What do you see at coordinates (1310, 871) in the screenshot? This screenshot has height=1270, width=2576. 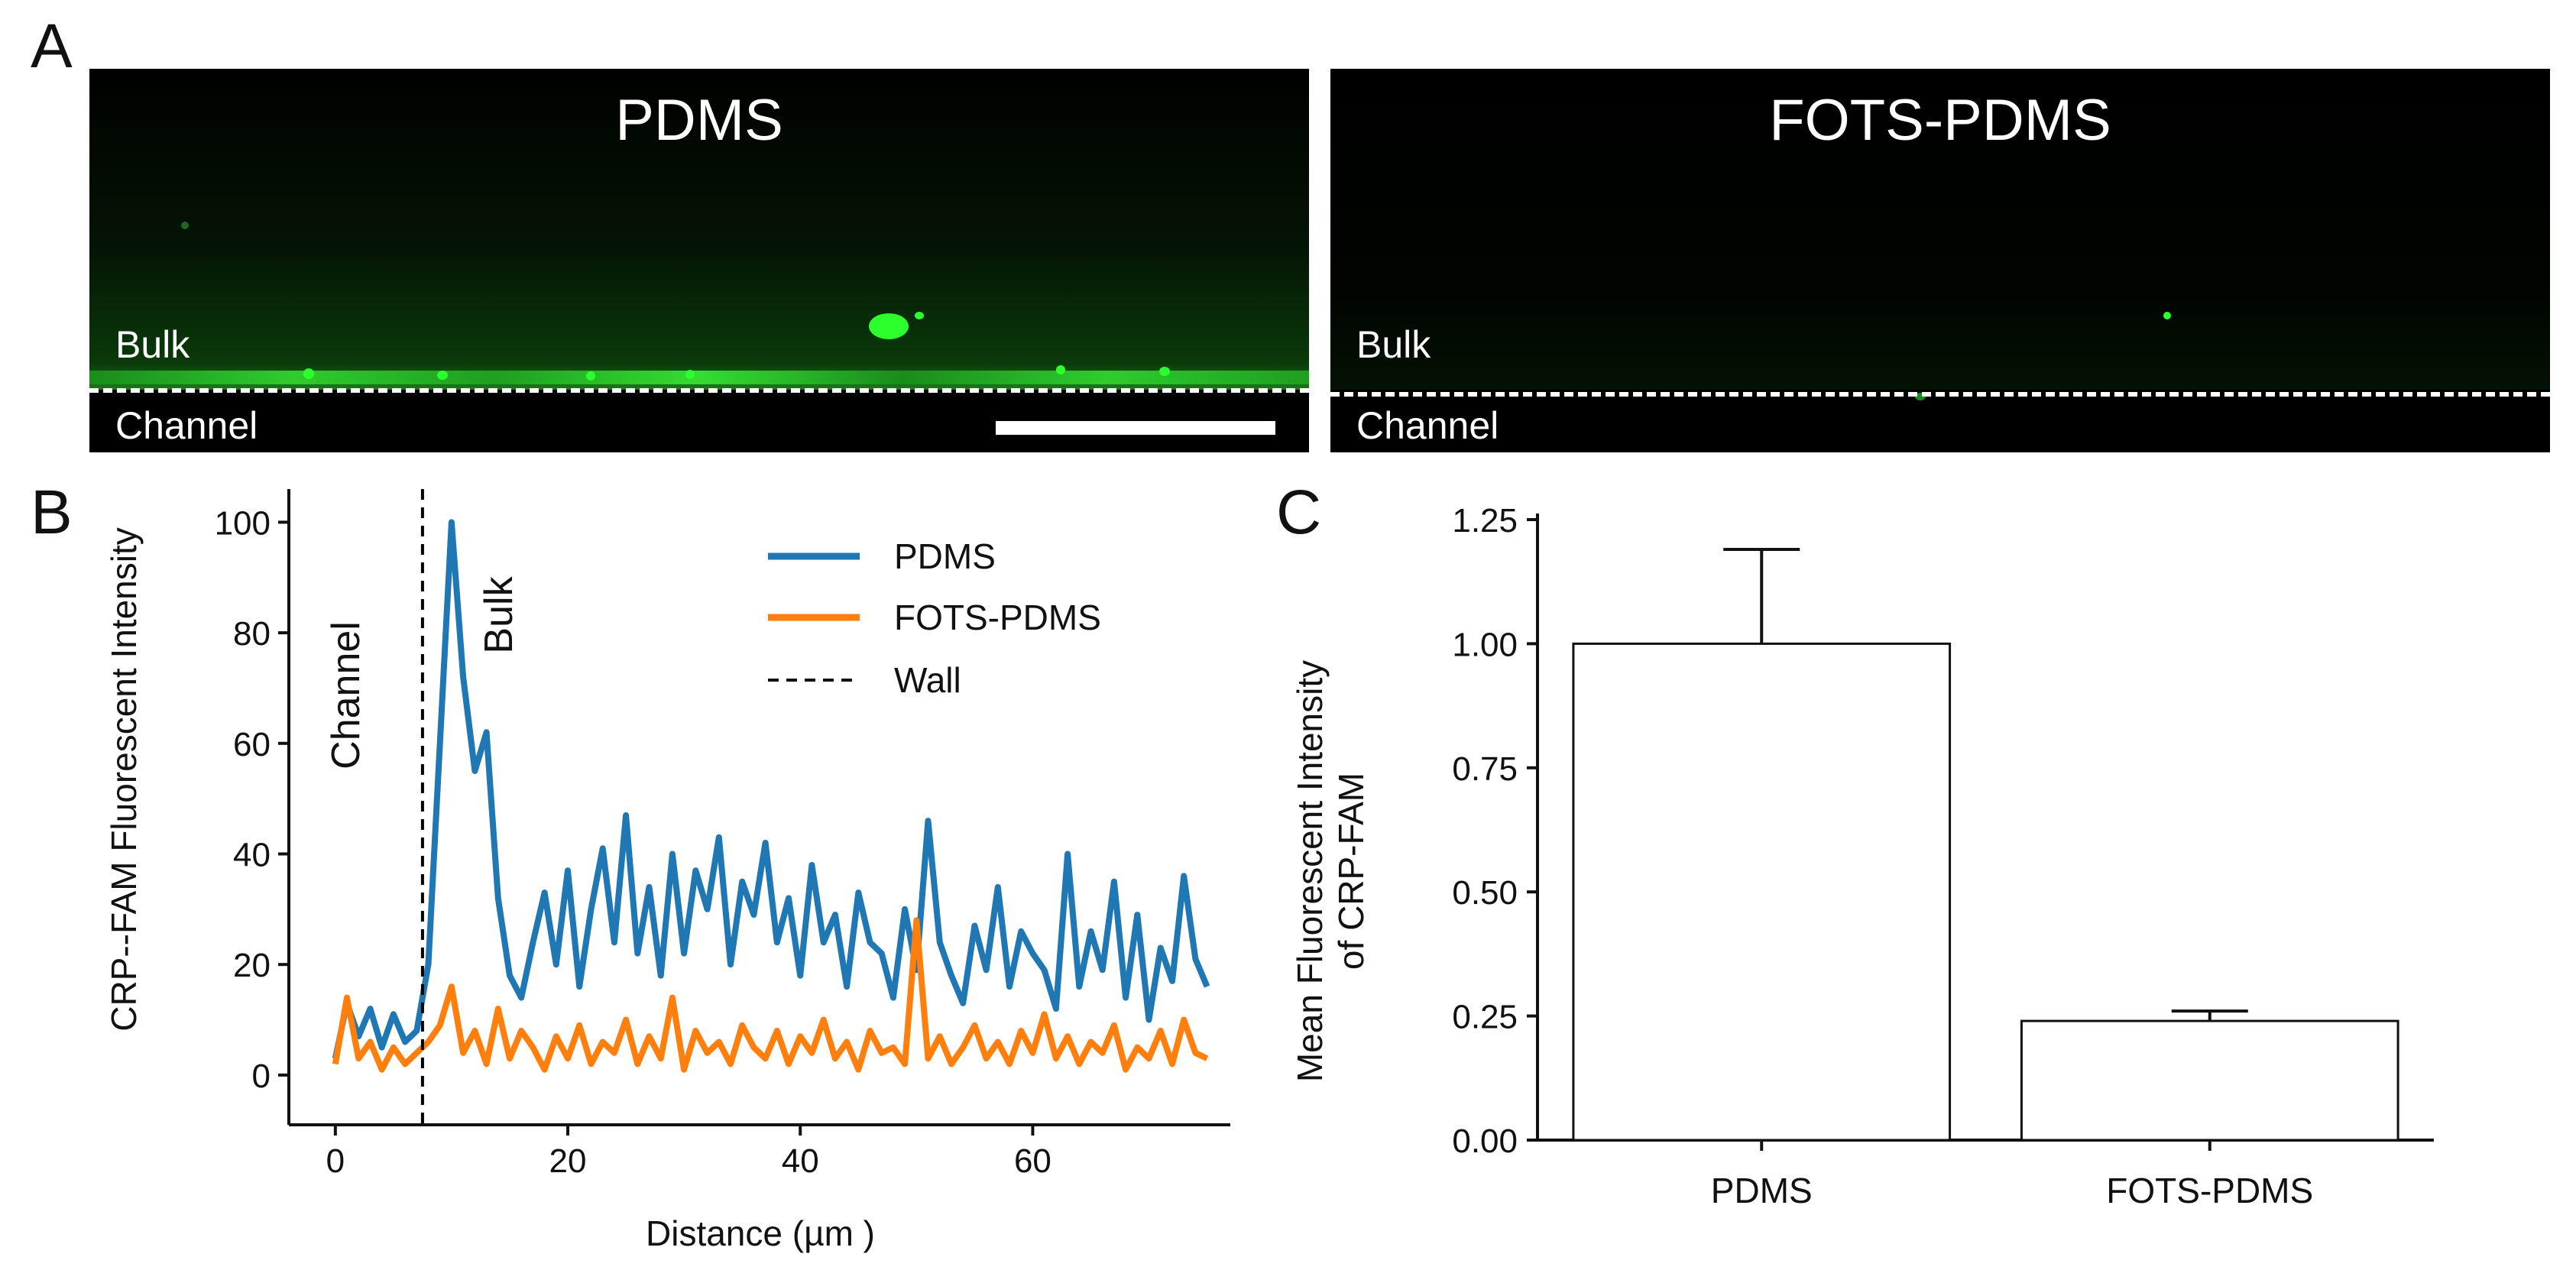 I see `y-axis-label-line-1: Mean Fluorescent Intensity` at bounding box center [1310, 871].